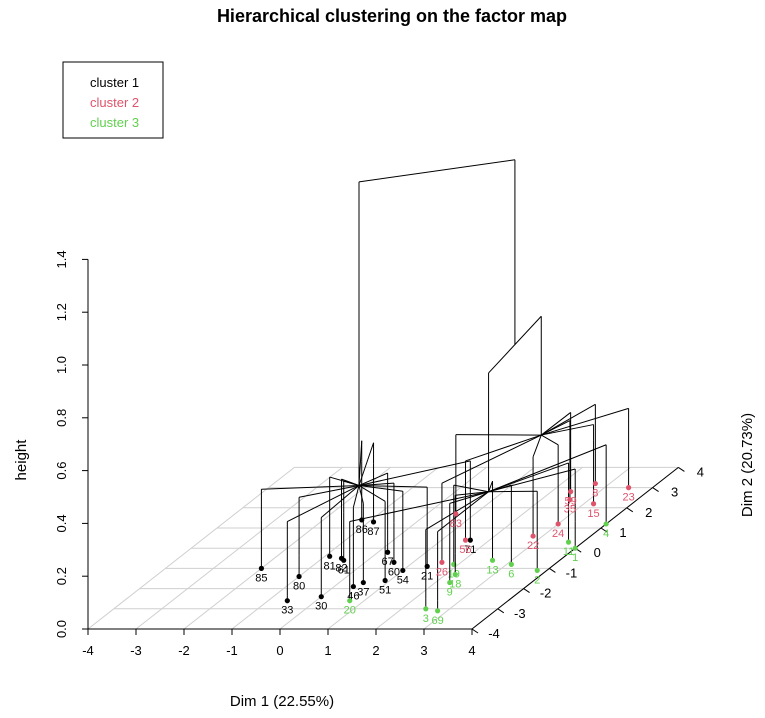 Image resolution: width=765 pixels, height=718 pixels. What do you see at coordinates (327, 650) in the screenshot?
I see `x-tick-label: 1` at bounding box center [327, 650].